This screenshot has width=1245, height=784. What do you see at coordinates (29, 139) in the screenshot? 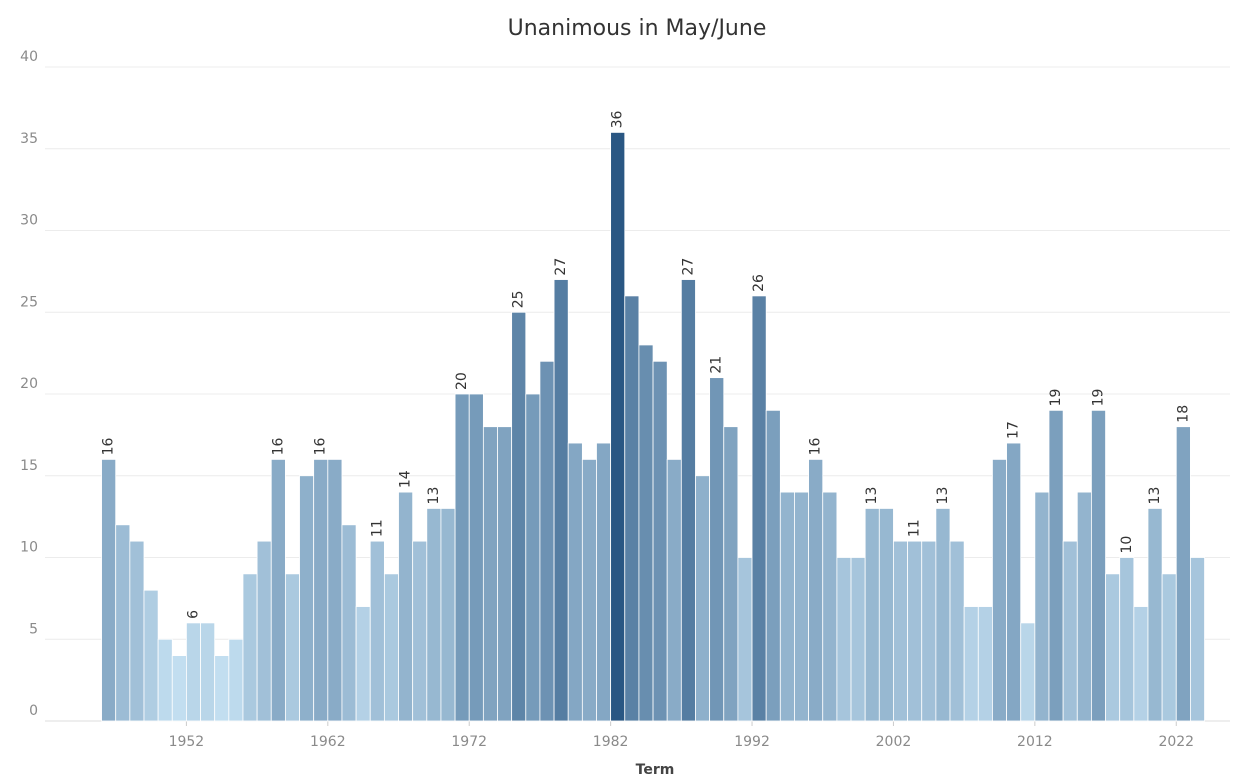
I see `y-tick-label: 35` at bounding box center [29, 139].